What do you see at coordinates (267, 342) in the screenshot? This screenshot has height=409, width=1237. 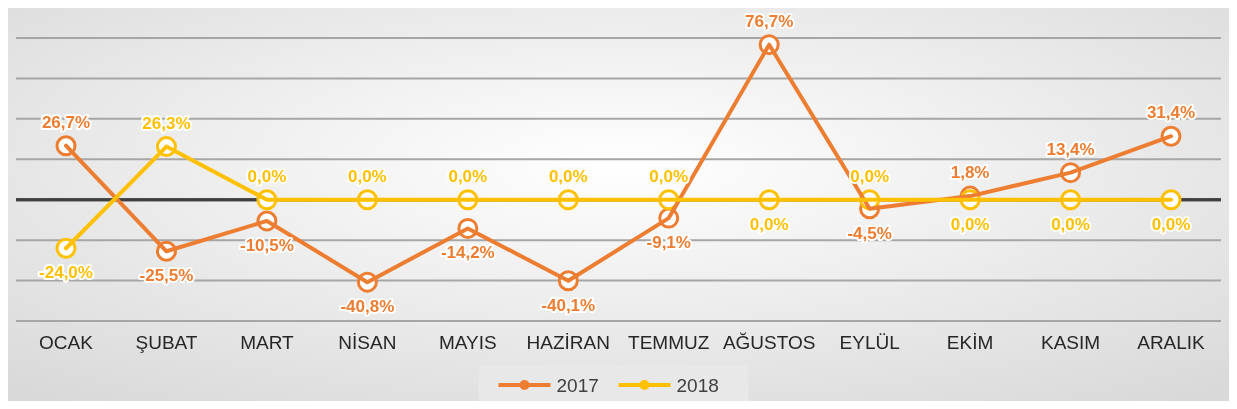 I see `x-tick-label: MART` at bounding box center [267, 342].